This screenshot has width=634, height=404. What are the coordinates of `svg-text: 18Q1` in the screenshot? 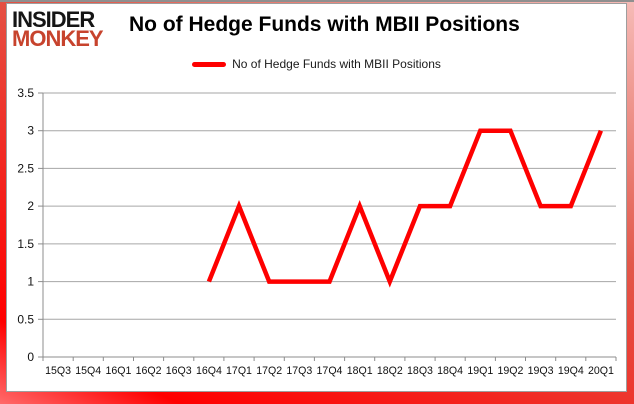 It's located at (360, 371).